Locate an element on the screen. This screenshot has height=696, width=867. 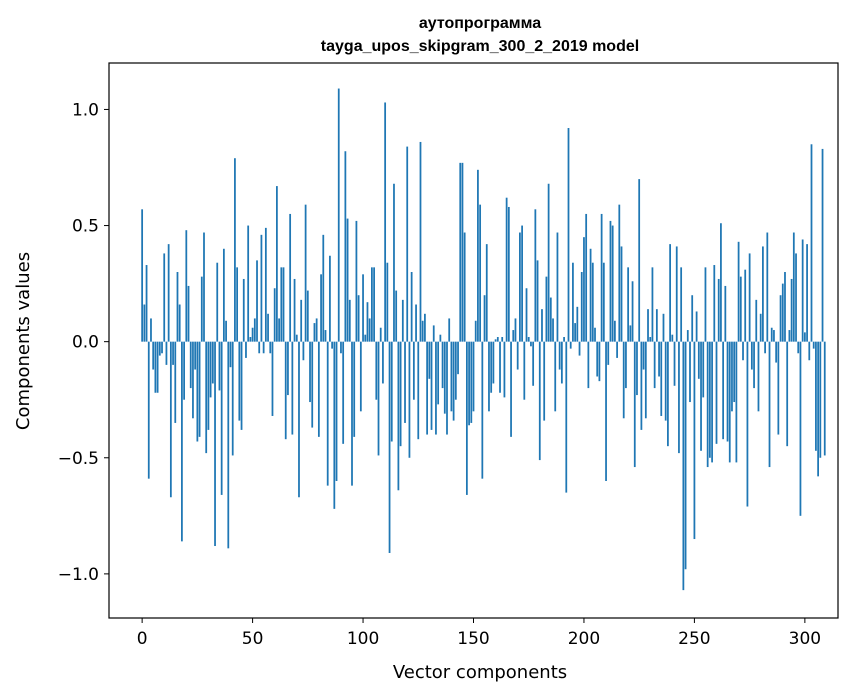
x-tick-label: 250 is located at coordinates (694, 639).